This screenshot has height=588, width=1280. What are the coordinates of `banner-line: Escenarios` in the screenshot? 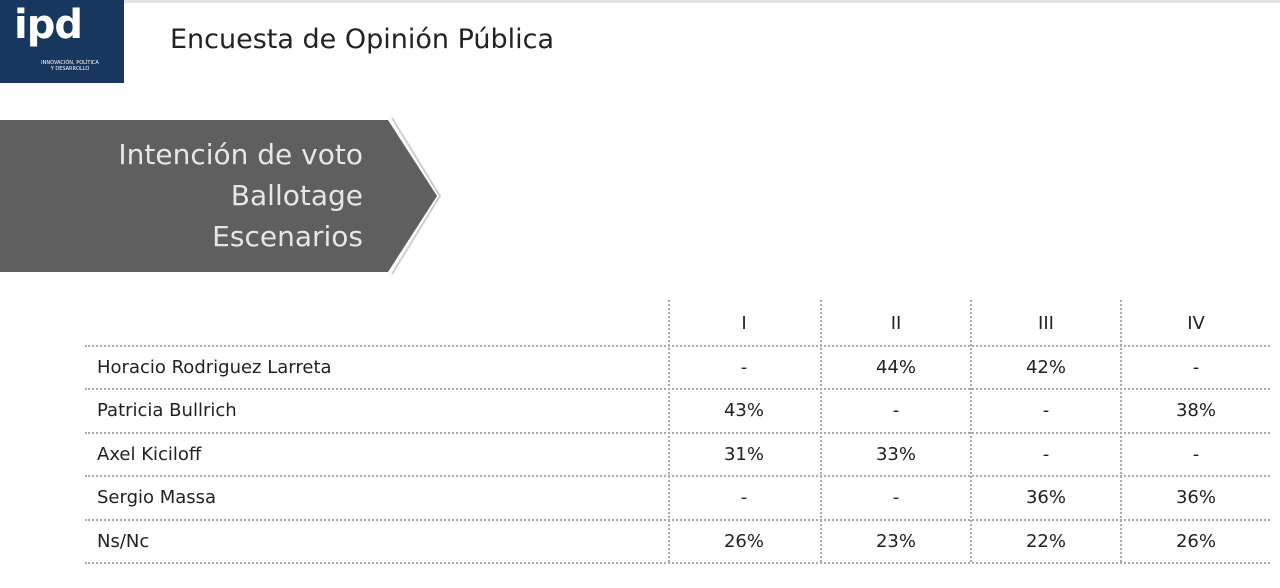 It's located at (287, 236).